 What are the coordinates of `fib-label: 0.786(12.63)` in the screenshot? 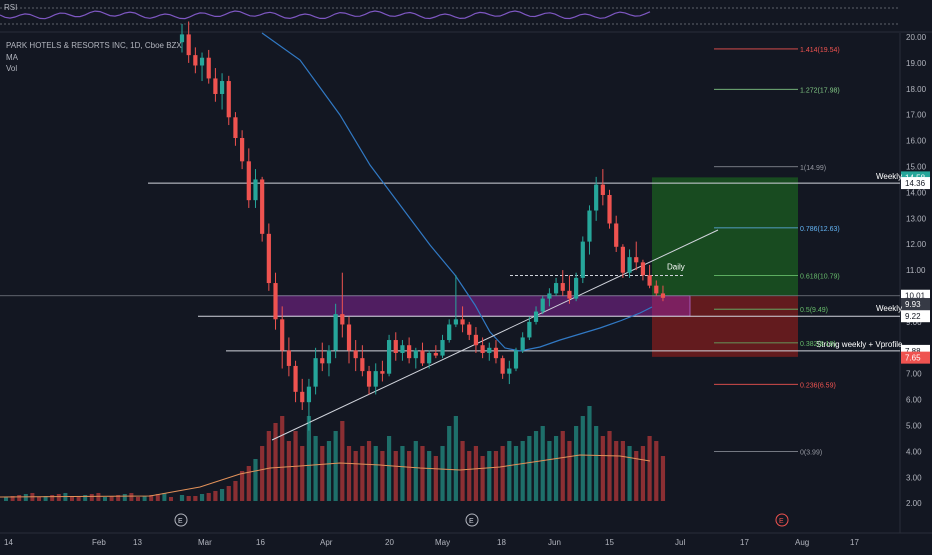 It's located at (820, 229).